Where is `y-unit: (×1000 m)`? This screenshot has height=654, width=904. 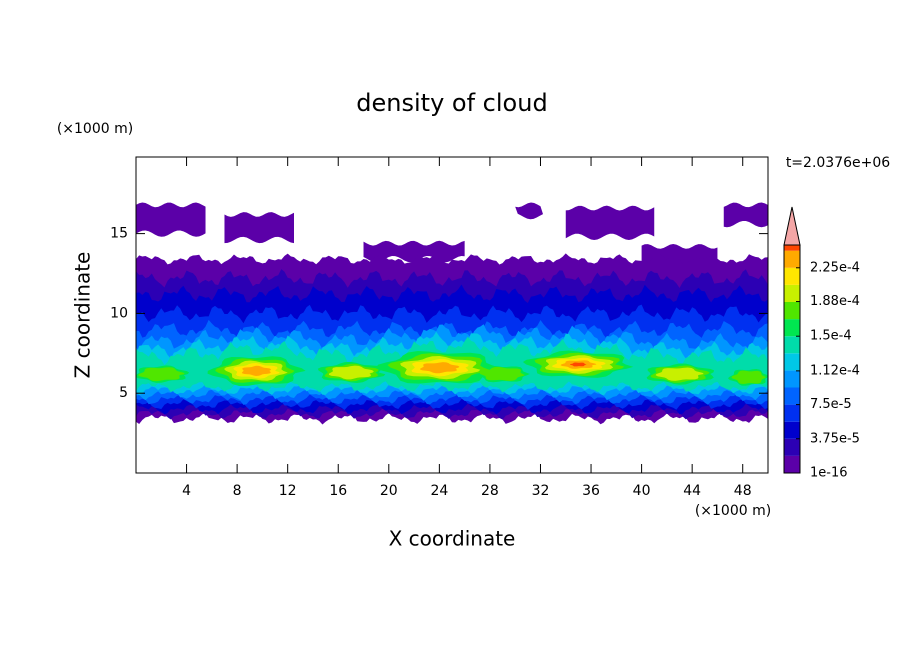
y-unit: (×1000 m) is located at coordinates (95, 129).